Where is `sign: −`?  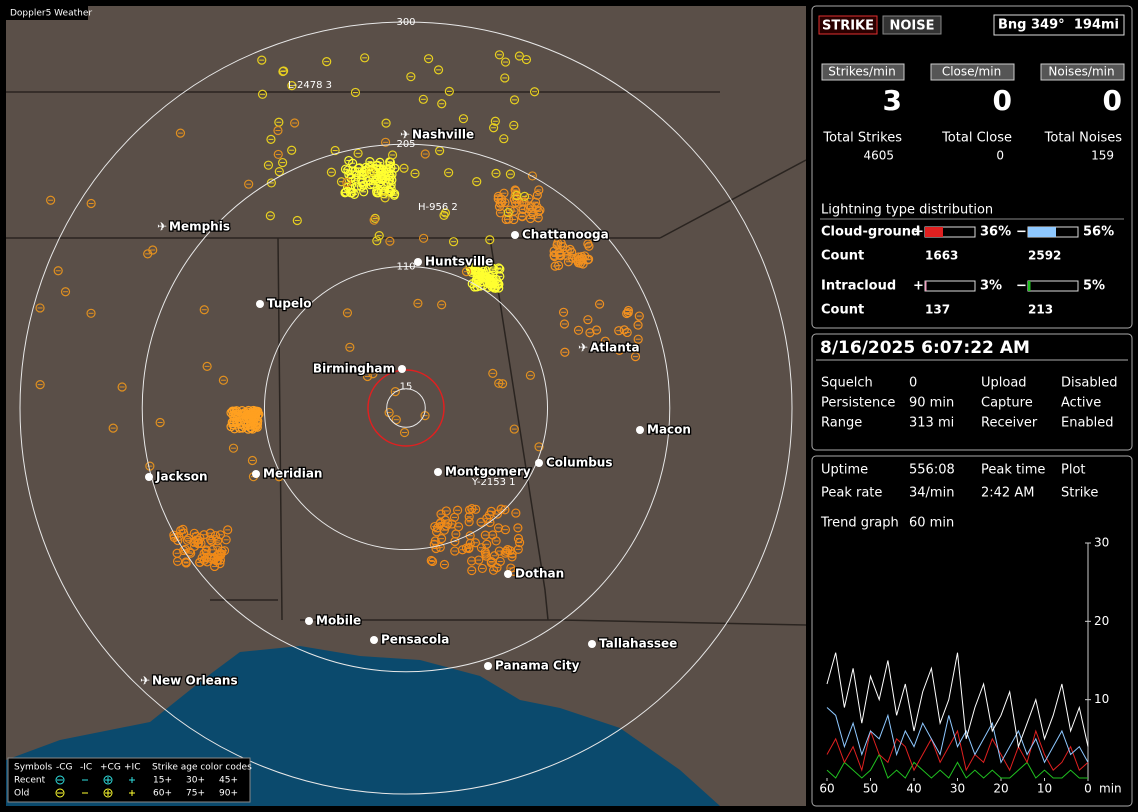 sign: − is located at coordinates (1021, 286).